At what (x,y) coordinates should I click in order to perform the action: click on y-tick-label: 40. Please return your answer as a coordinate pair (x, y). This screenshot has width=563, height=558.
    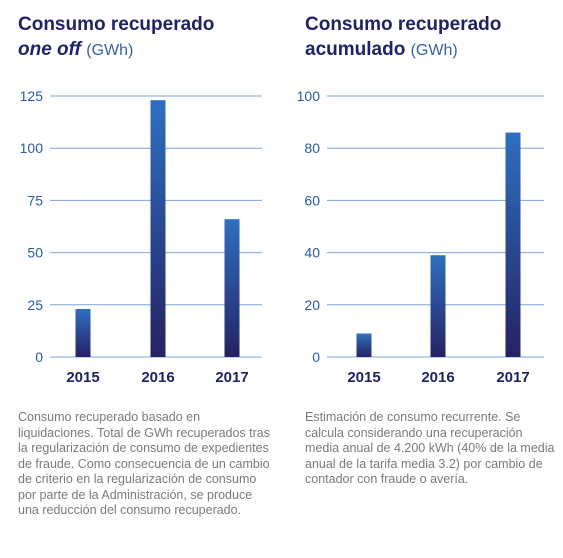
    Looking at the image, I should click on (312, 253).